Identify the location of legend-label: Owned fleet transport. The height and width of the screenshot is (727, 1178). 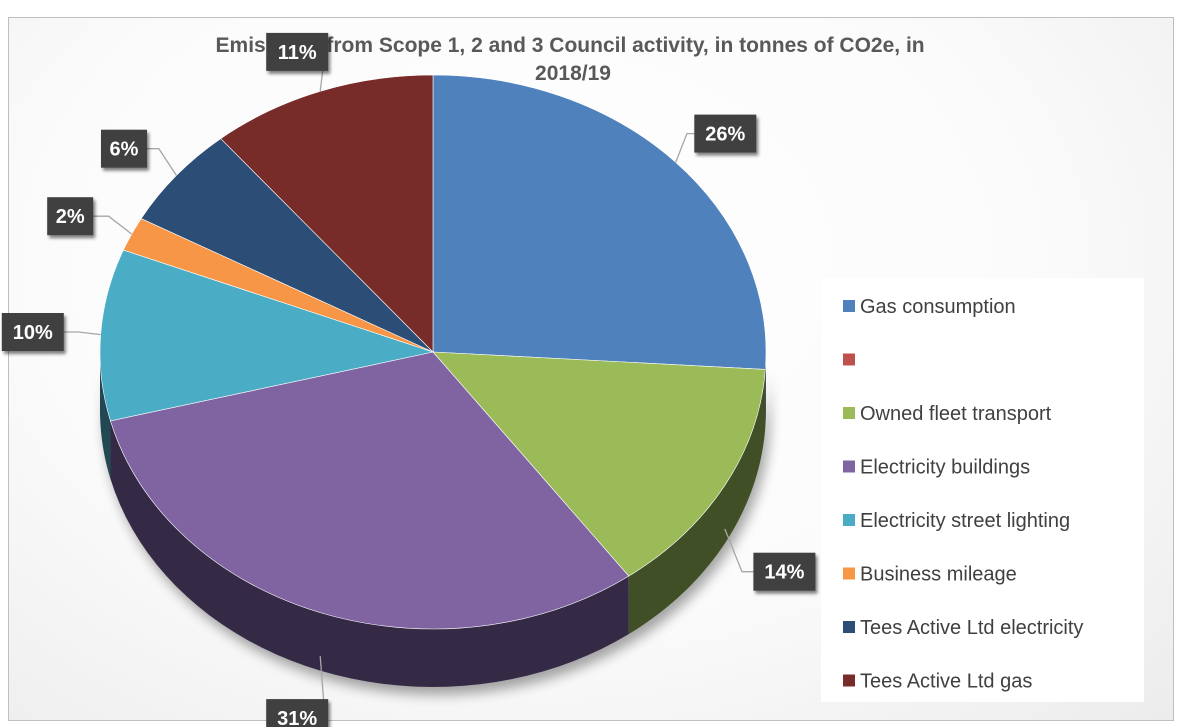
(956, 414).